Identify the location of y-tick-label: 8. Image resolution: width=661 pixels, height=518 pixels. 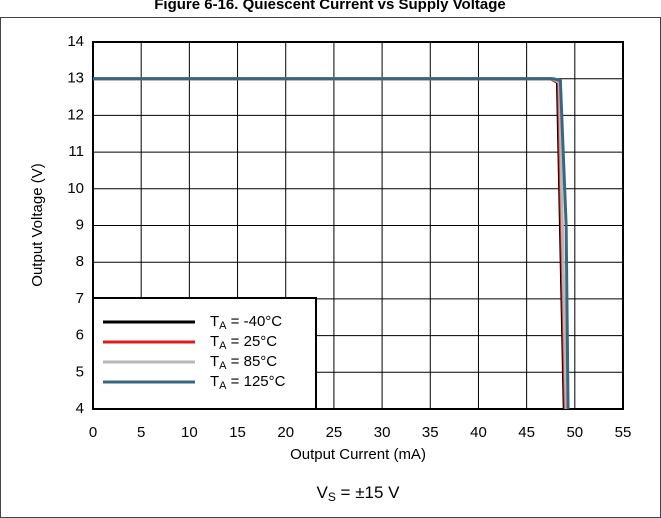
(80, 261).